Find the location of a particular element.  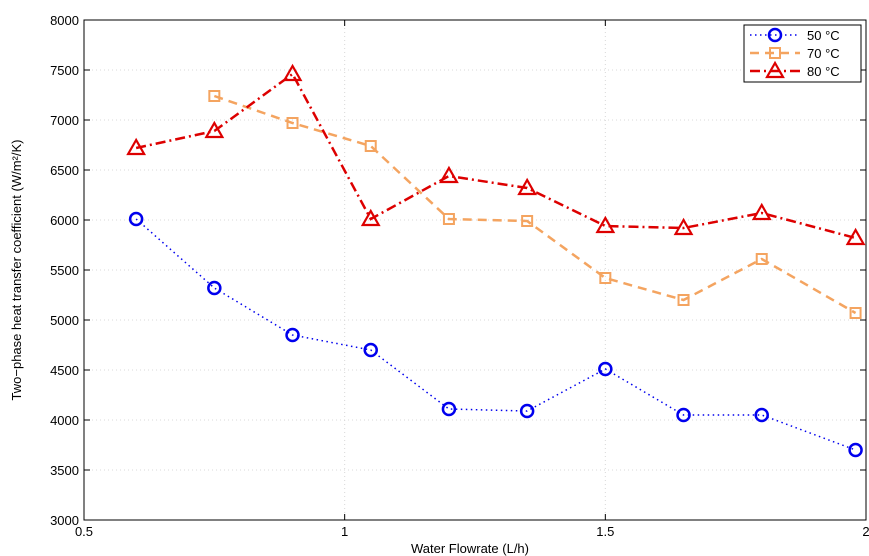

legend-label: 50 °C is located at coordinates (823, 35).